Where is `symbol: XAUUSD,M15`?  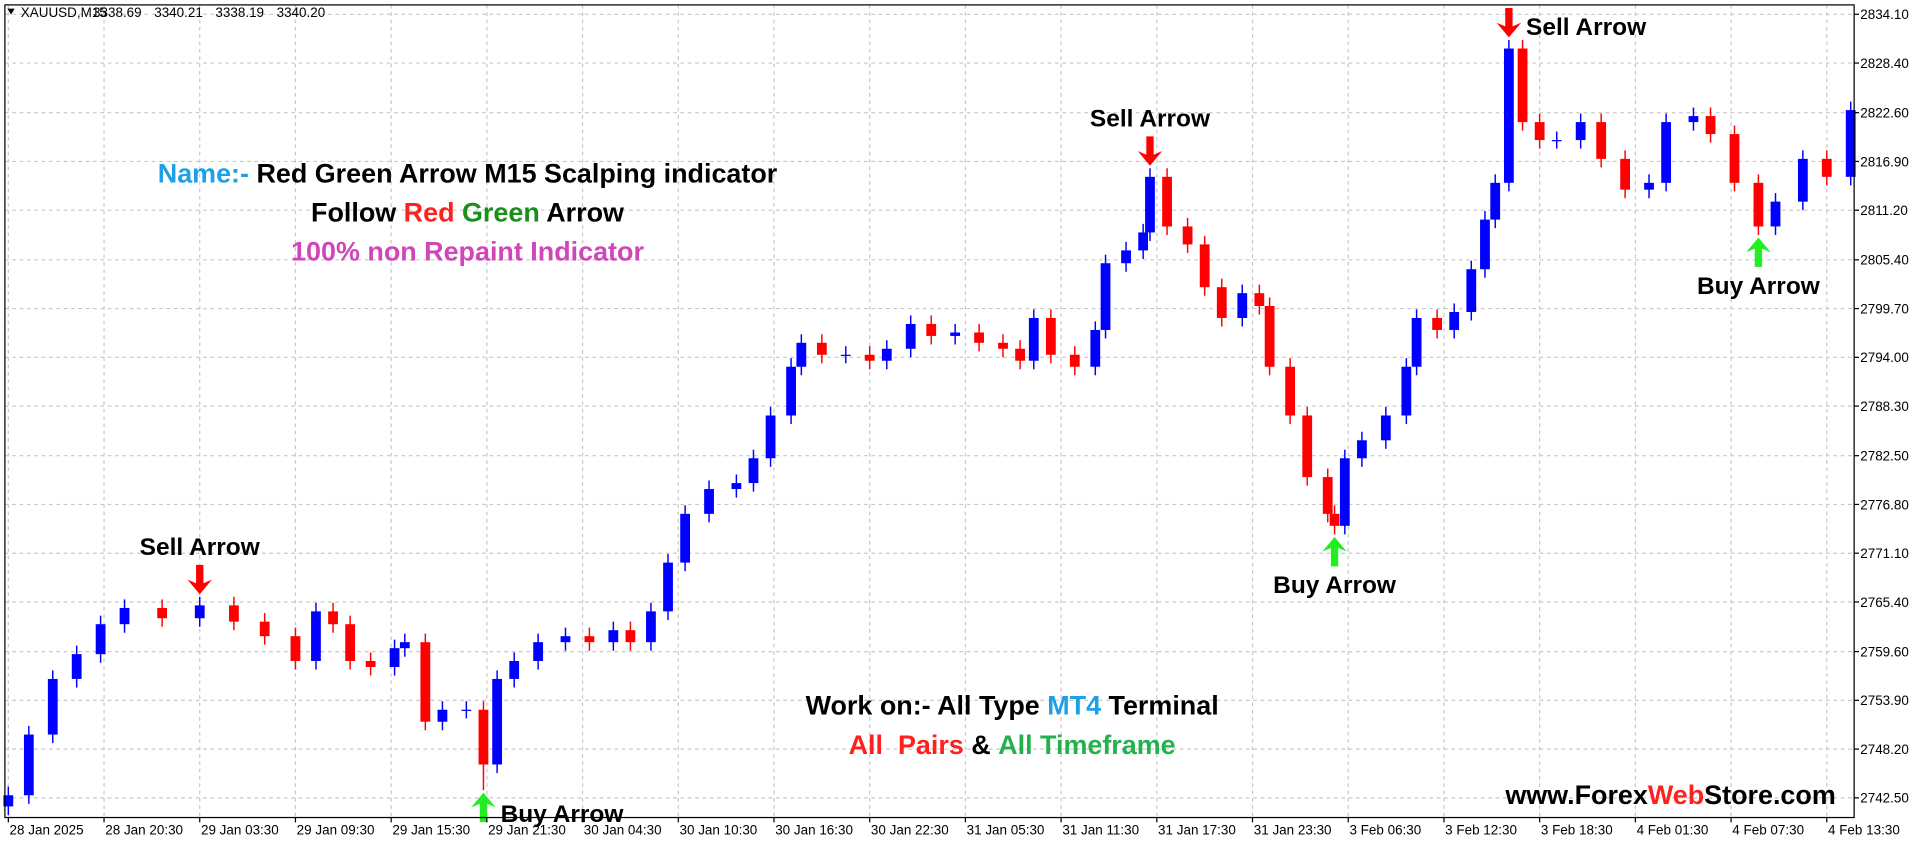
symbol: XAUUSD,M15 is located at coordinates (64, 12).